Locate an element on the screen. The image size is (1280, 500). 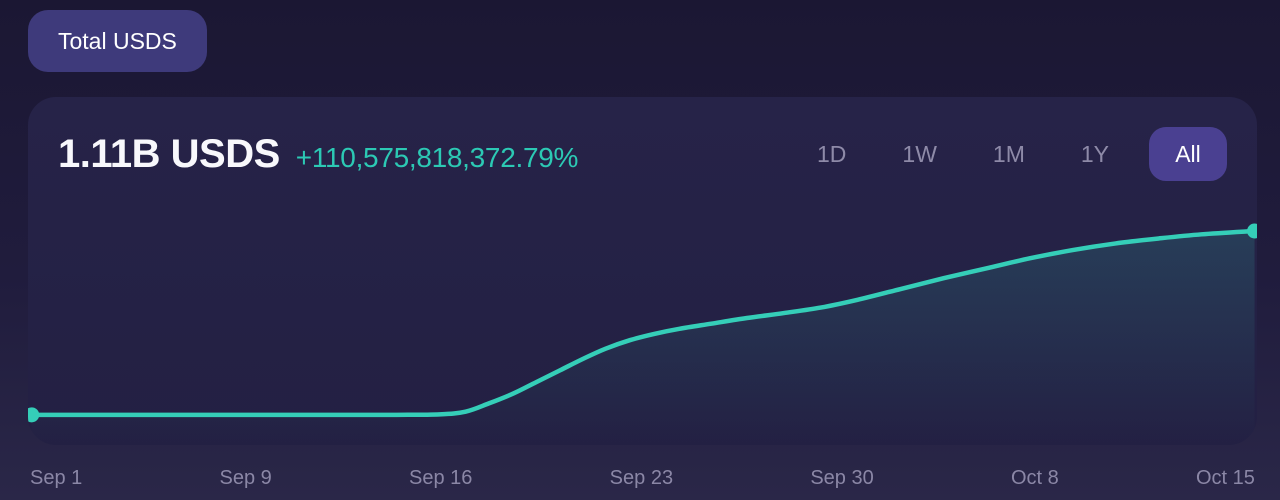
current-value: 1.11B USDS is located at coordinates (169, 154).